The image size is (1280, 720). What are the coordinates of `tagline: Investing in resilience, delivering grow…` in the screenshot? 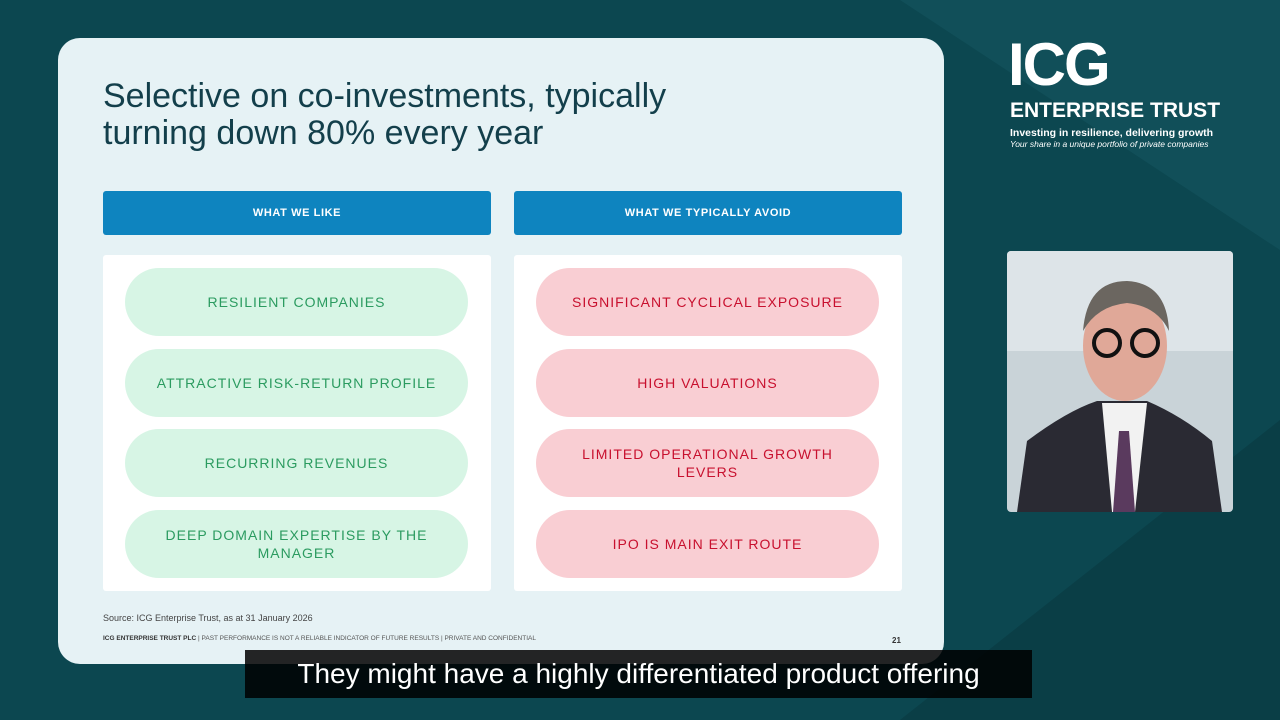 It's located at (1112, 133).